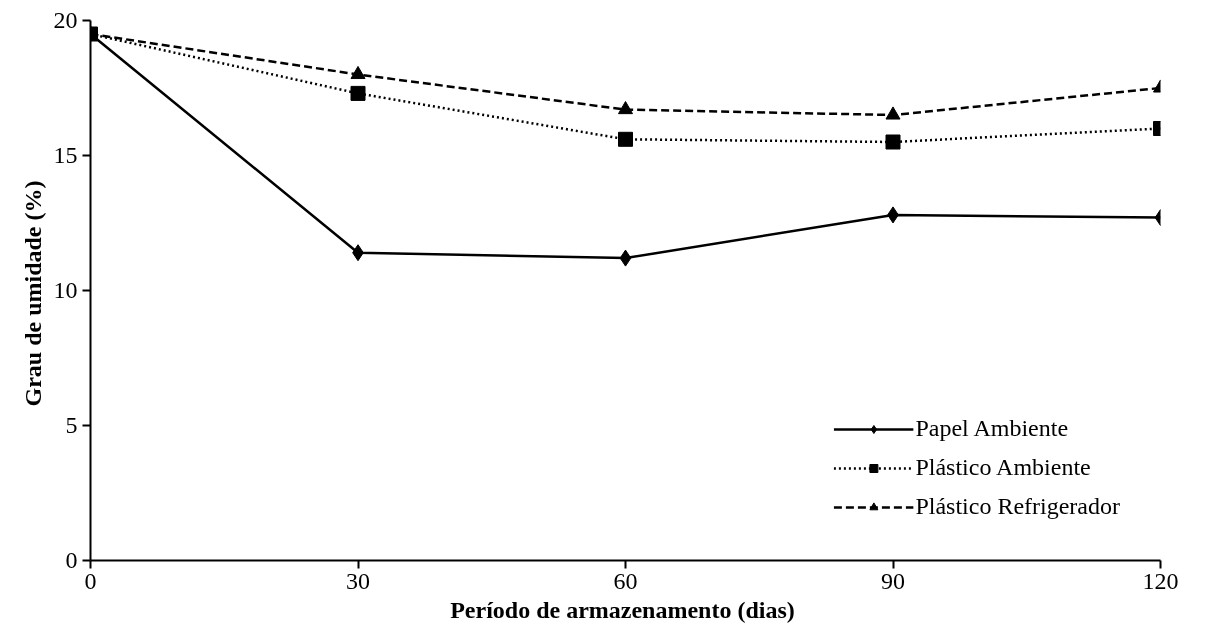 The height and width of the screenshot is (635, 1205). Describe the element at coordinates (1003, 467) in the screenshot. I see `legend-label: Plástico Ambiente` at that location.